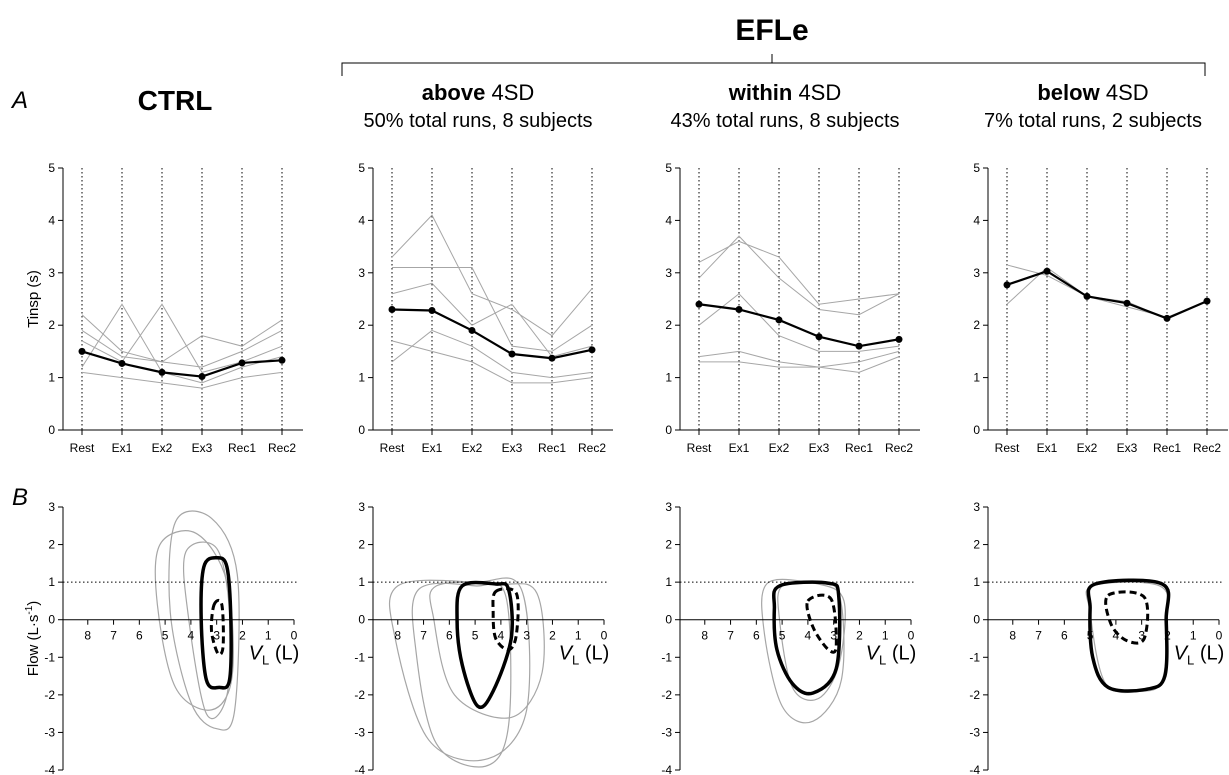 The width and height of the screenshot is (1229, 775). Describe the element at coordinates (477, 121) in the screenshot. I see `panel-subtitle: 50% total runs, 8 subjects` at that location.